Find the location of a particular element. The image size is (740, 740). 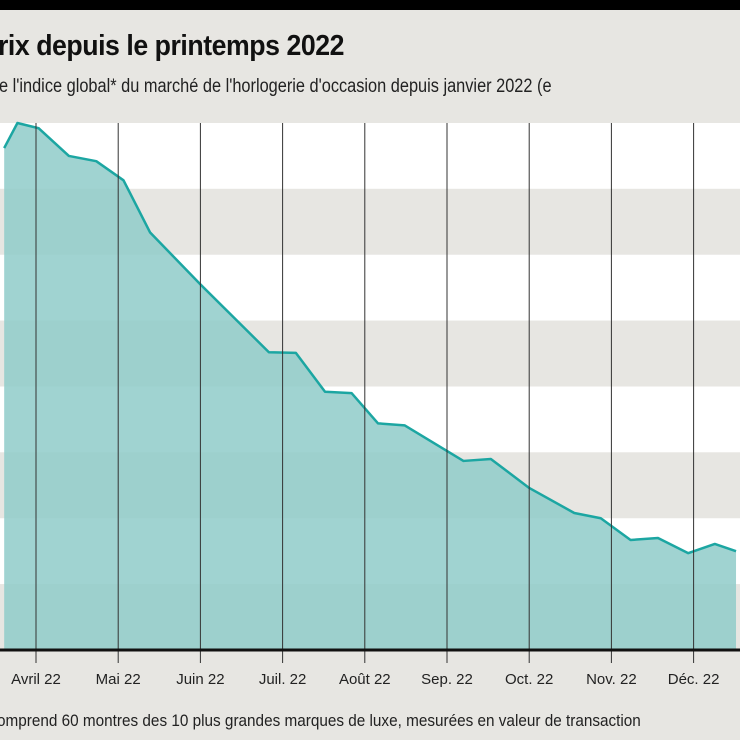

x-tick-label: Mai 22 is located at coordinates (118, 679).